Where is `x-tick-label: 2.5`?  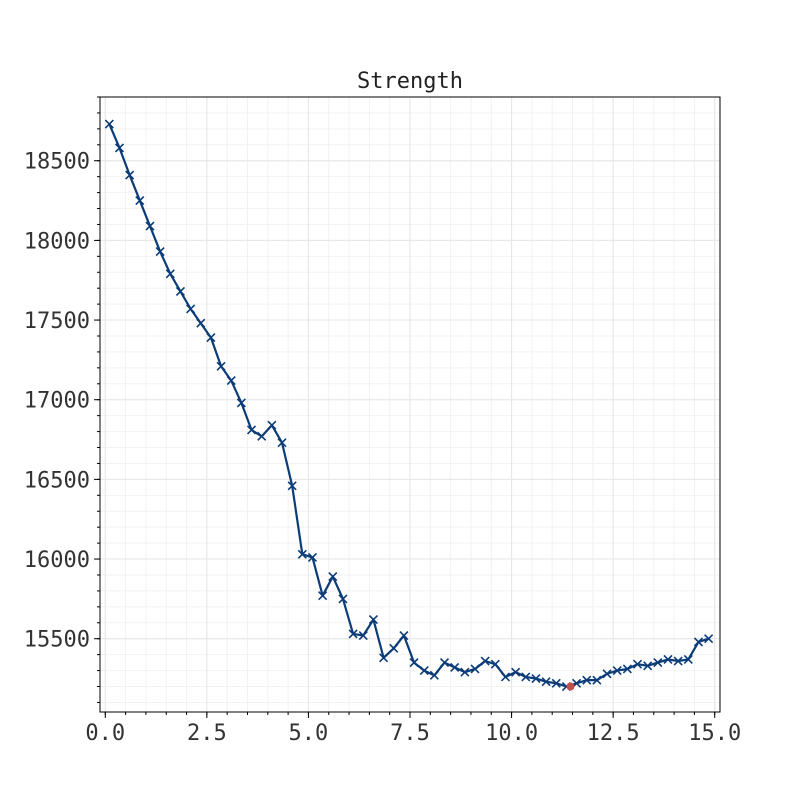 x-tick-label: 2.5 is located at coordinates (207, 733).